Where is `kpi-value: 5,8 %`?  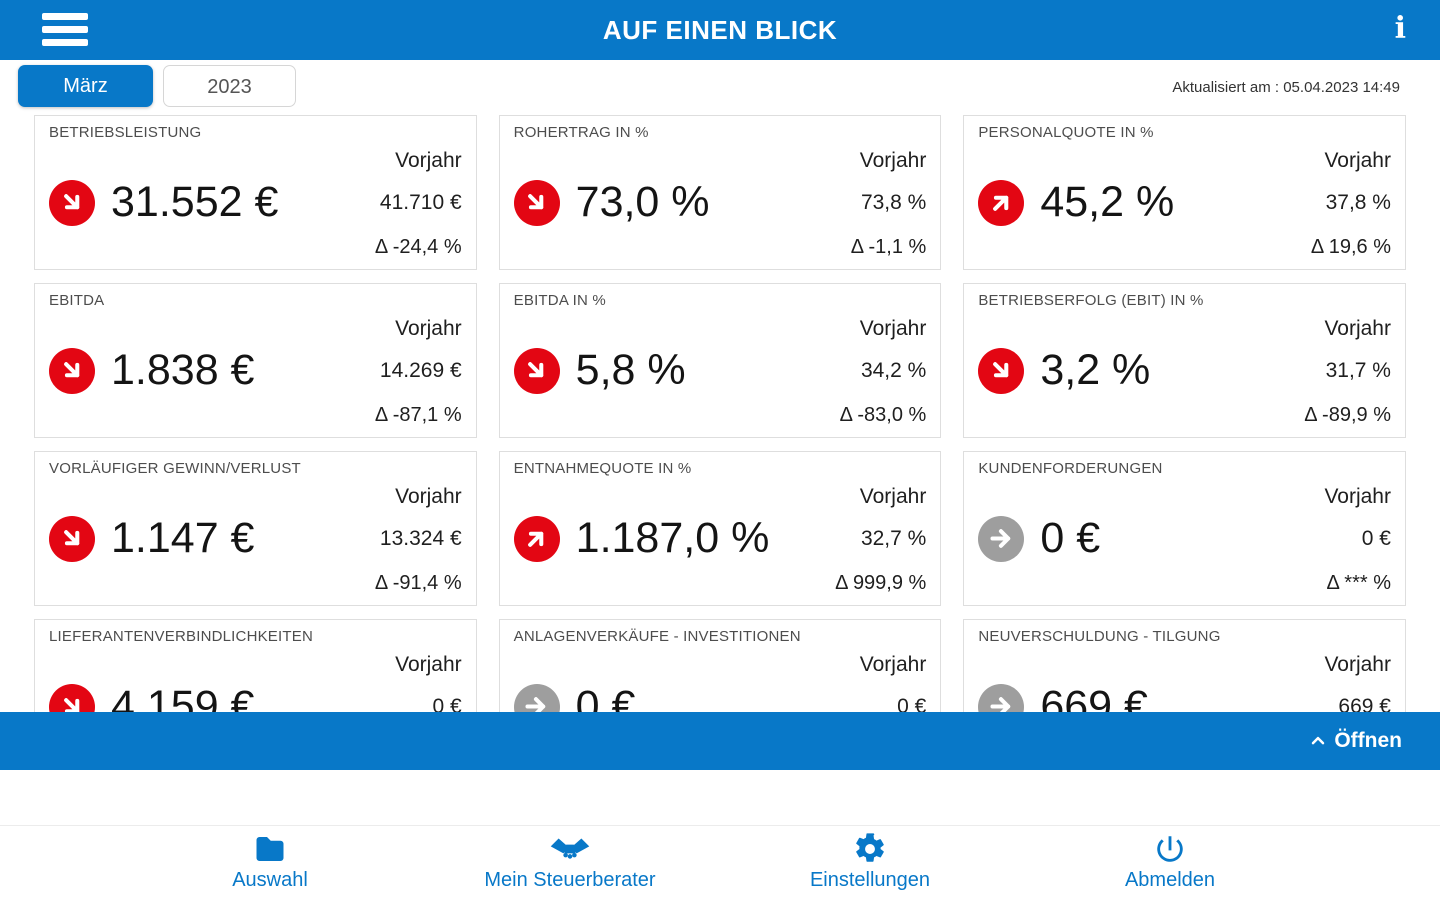 kpi-value: 5,8 % is located at coordinates (630, 370).